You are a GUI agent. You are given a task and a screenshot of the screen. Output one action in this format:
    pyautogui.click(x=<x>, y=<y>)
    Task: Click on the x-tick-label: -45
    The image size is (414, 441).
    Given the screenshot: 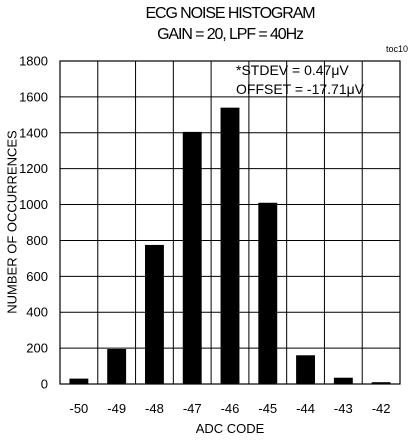 What is the action you would take?
    pyautogui.click(x=267, y=408)
    